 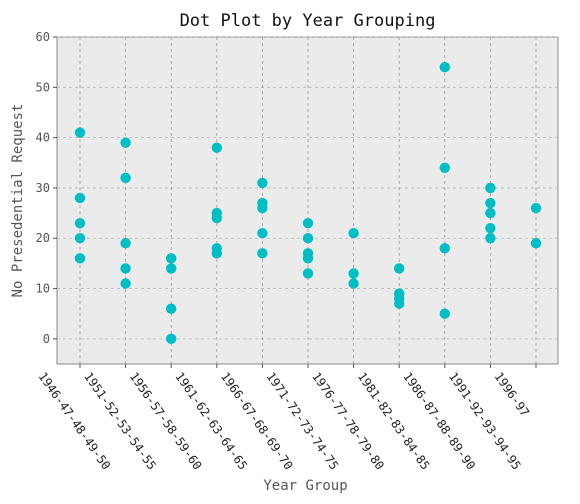 I want to click on y-axis-ticks: 0 10 20 30 40 50 60, so click(x=46, y=188).